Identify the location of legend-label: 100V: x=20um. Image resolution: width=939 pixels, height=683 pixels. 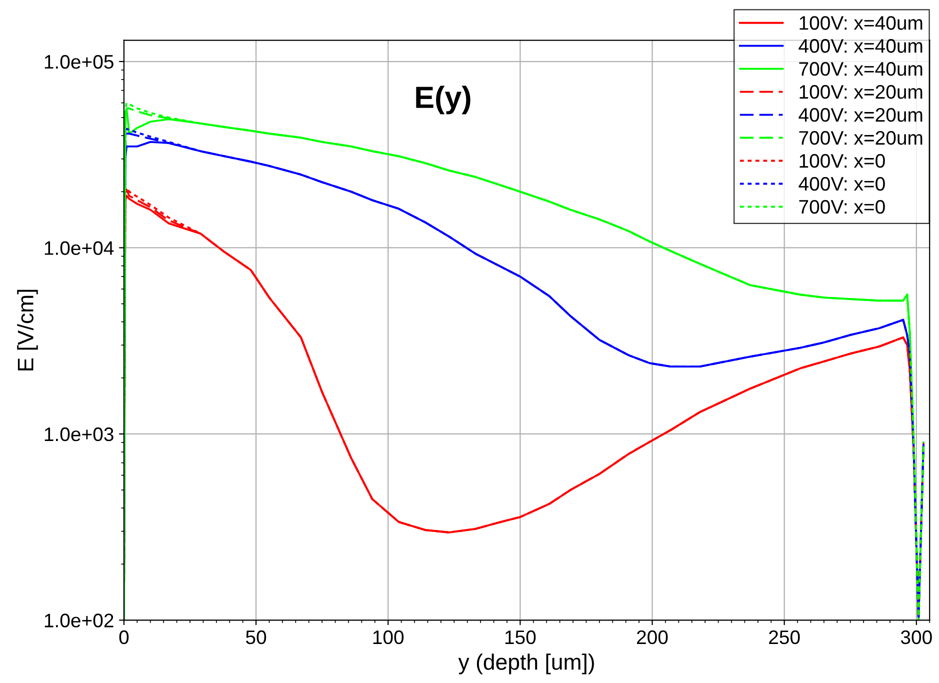
(861, 92).